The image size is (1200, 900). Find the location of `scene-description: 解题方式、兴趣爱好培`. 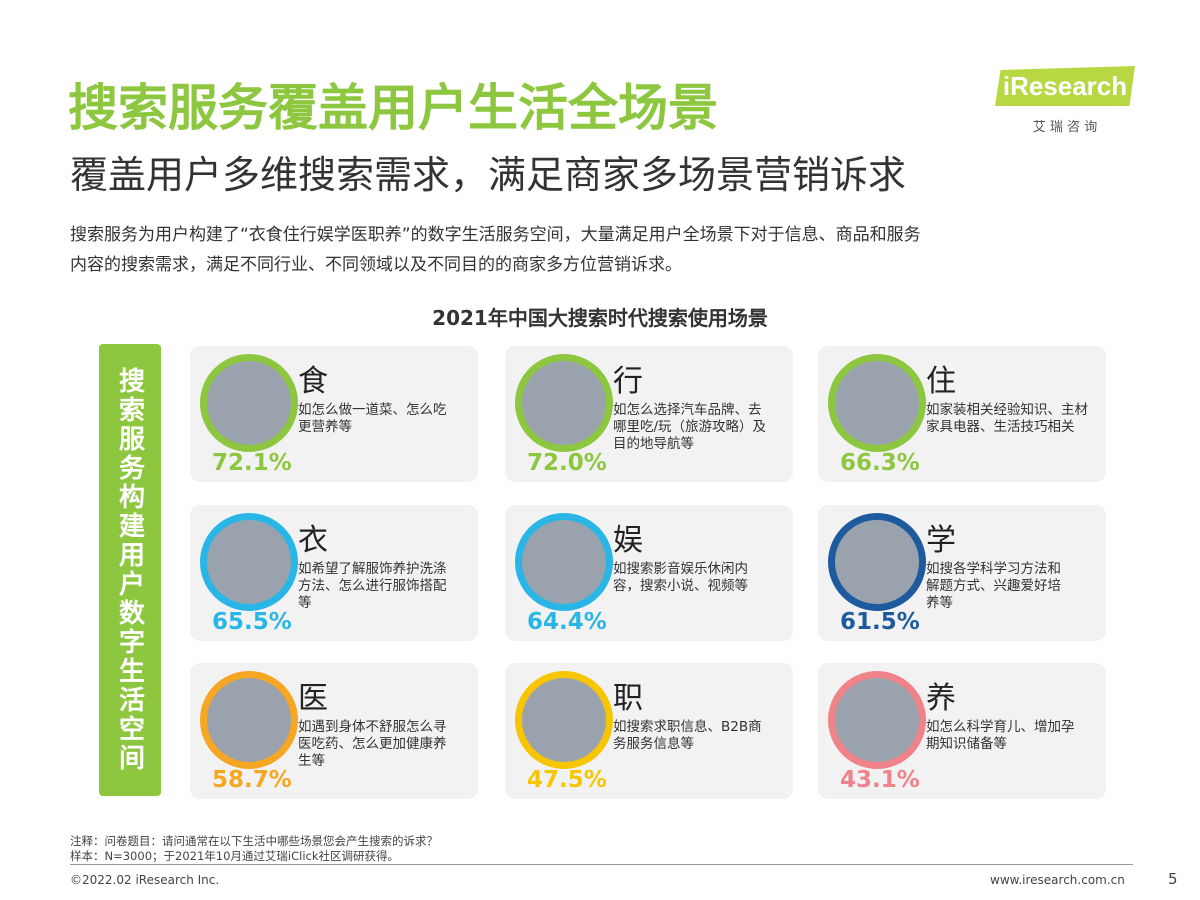

scene-description: 解题方式、兴趣爱好培 is located at coordinates (993, 586).